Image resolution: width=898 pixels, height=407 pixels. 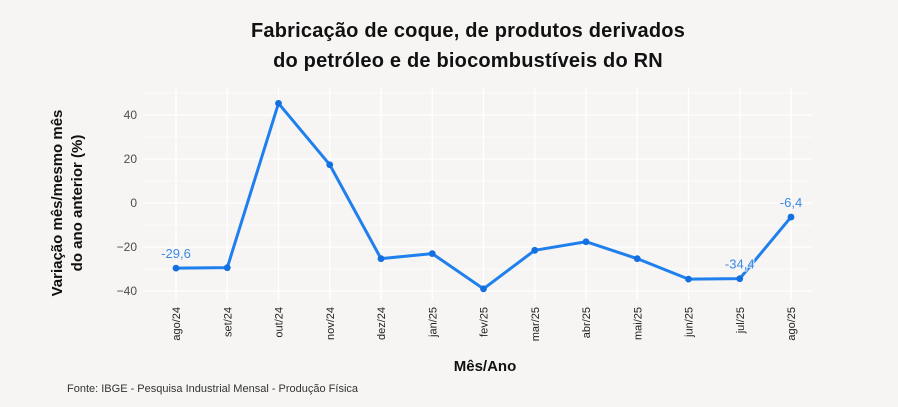 What do you see at coordinates (468, 61) in the screenshot?
I see `chart-title-line-2: do petróleo e de biocombustíveis do RN` at bounding box center [468, 61].